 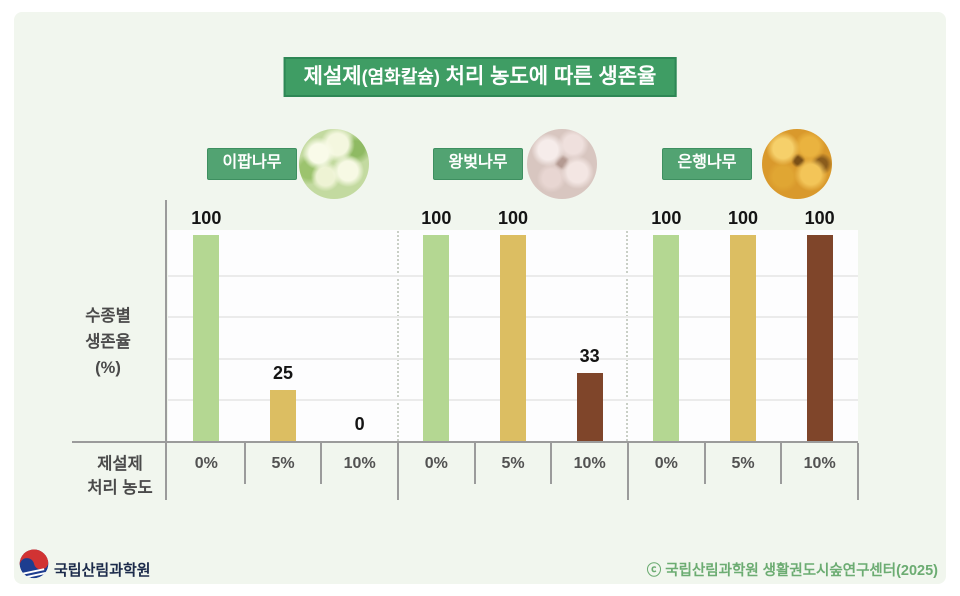 I want to click on species-badge-ginkgo: 은행나무, so click(x=707, y=164).